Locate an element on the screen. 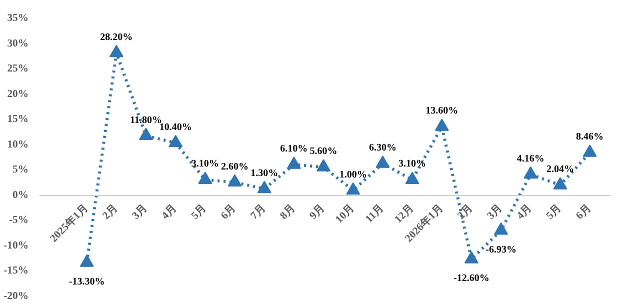  data-label: 28.20% is located at coordinates (116, 37).